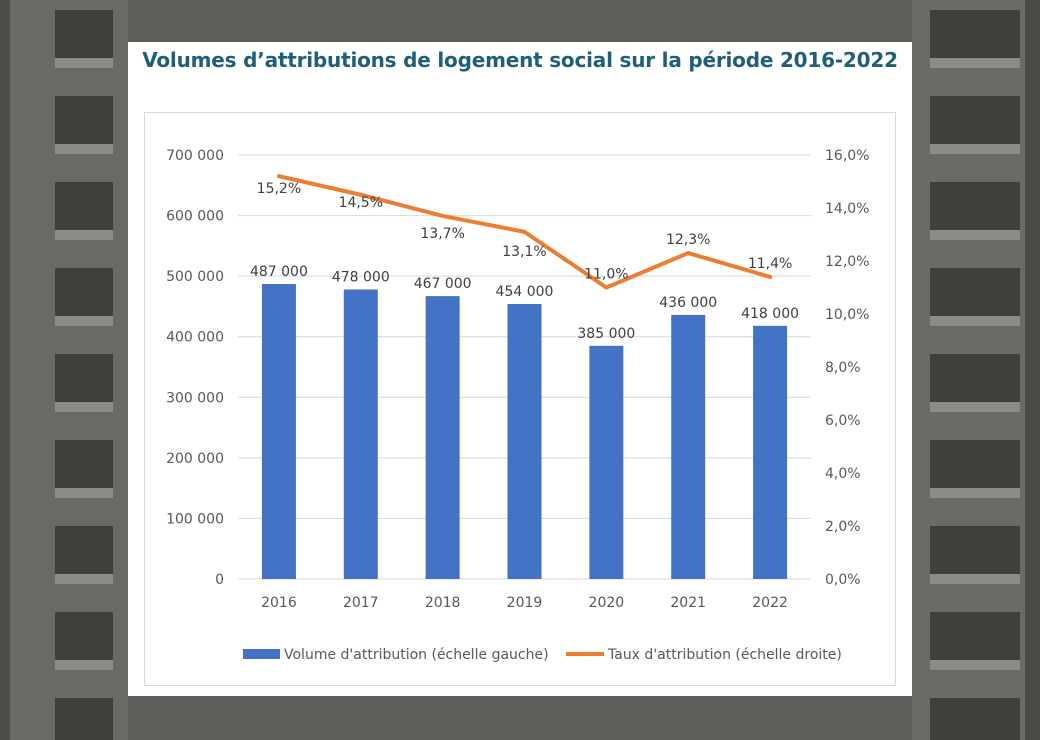 This screenshot has width=1040, height=740. I want to click on bar-data-label: 487 000, so click(279, 272).